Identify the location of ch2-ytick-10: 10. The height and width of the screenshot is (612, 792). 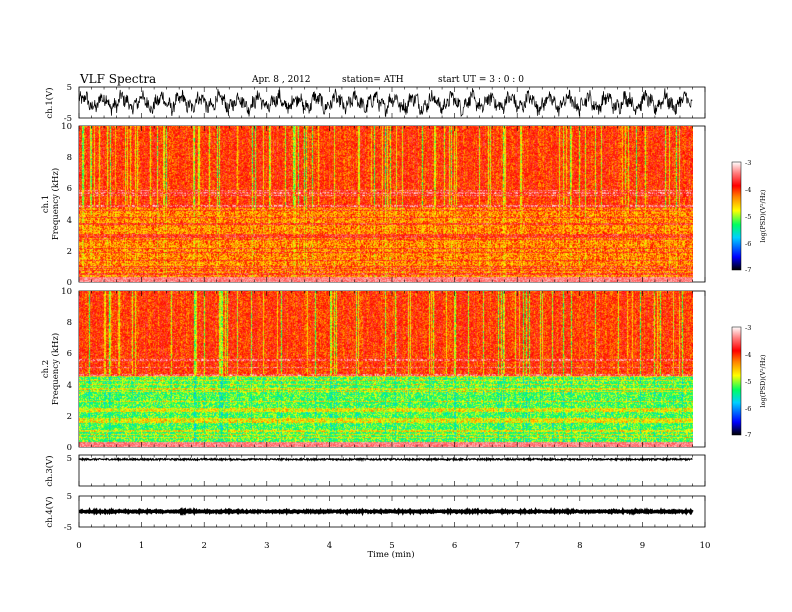
(66, 292).